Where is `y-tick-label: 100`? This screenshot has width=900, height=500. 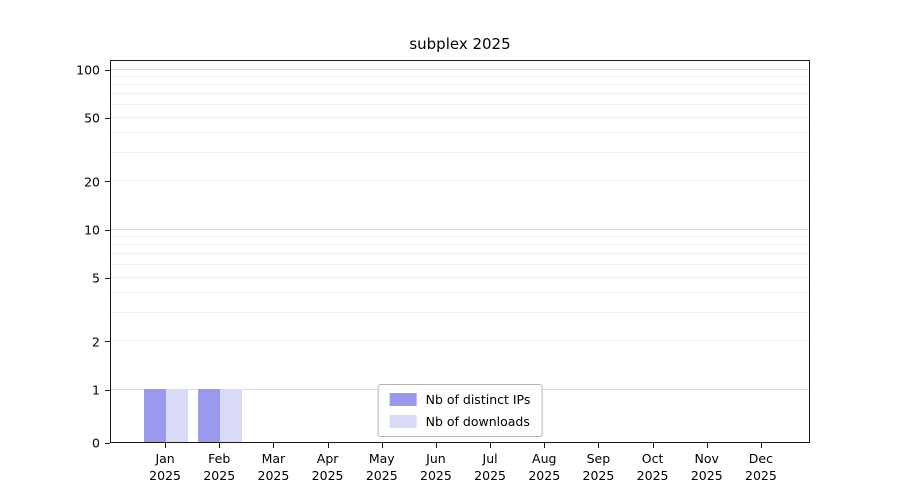
y-tick-label: 100 is located at coordinates (88, 70).